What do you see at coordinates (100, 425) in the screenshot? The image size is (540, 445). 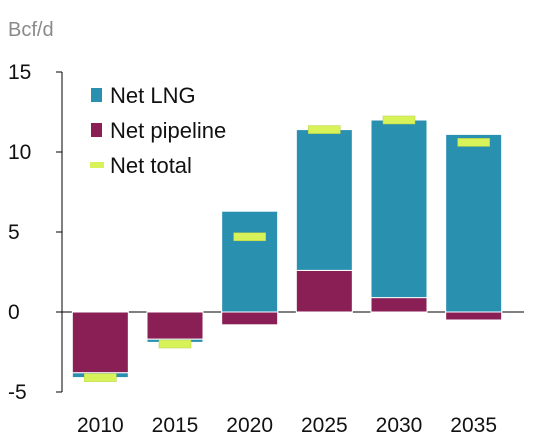 I see `x-tick-label: 2010` at bounding box center [100, 425].